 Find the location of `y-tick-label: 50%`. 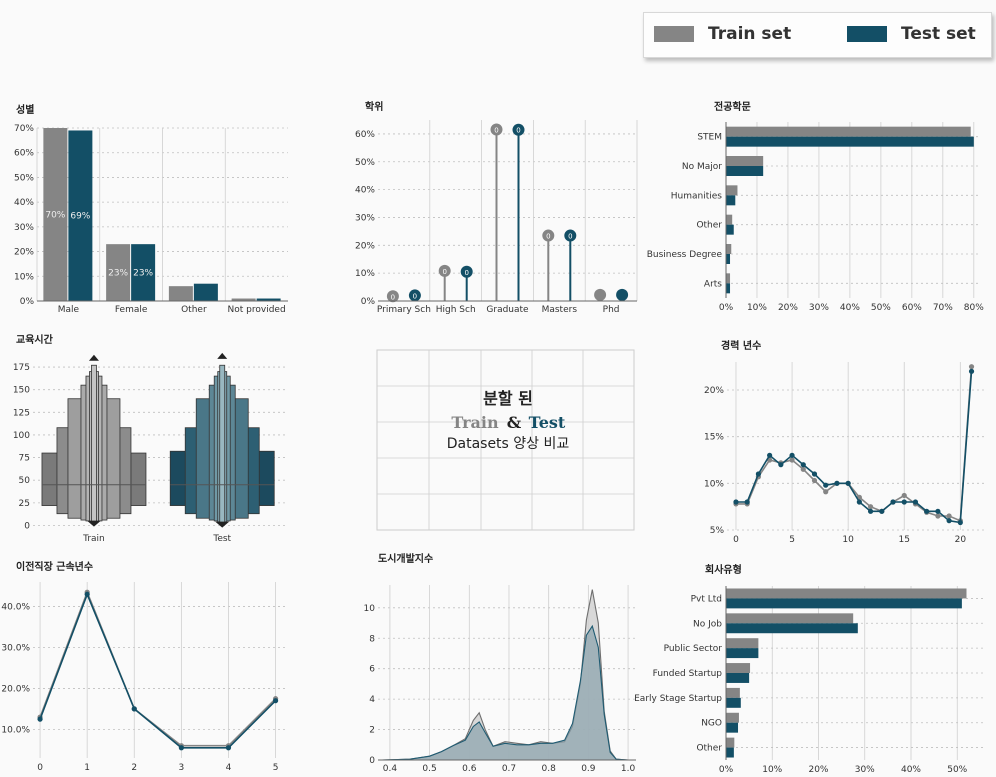

y-tick-label: 50% is located at coordinates (24, 178).